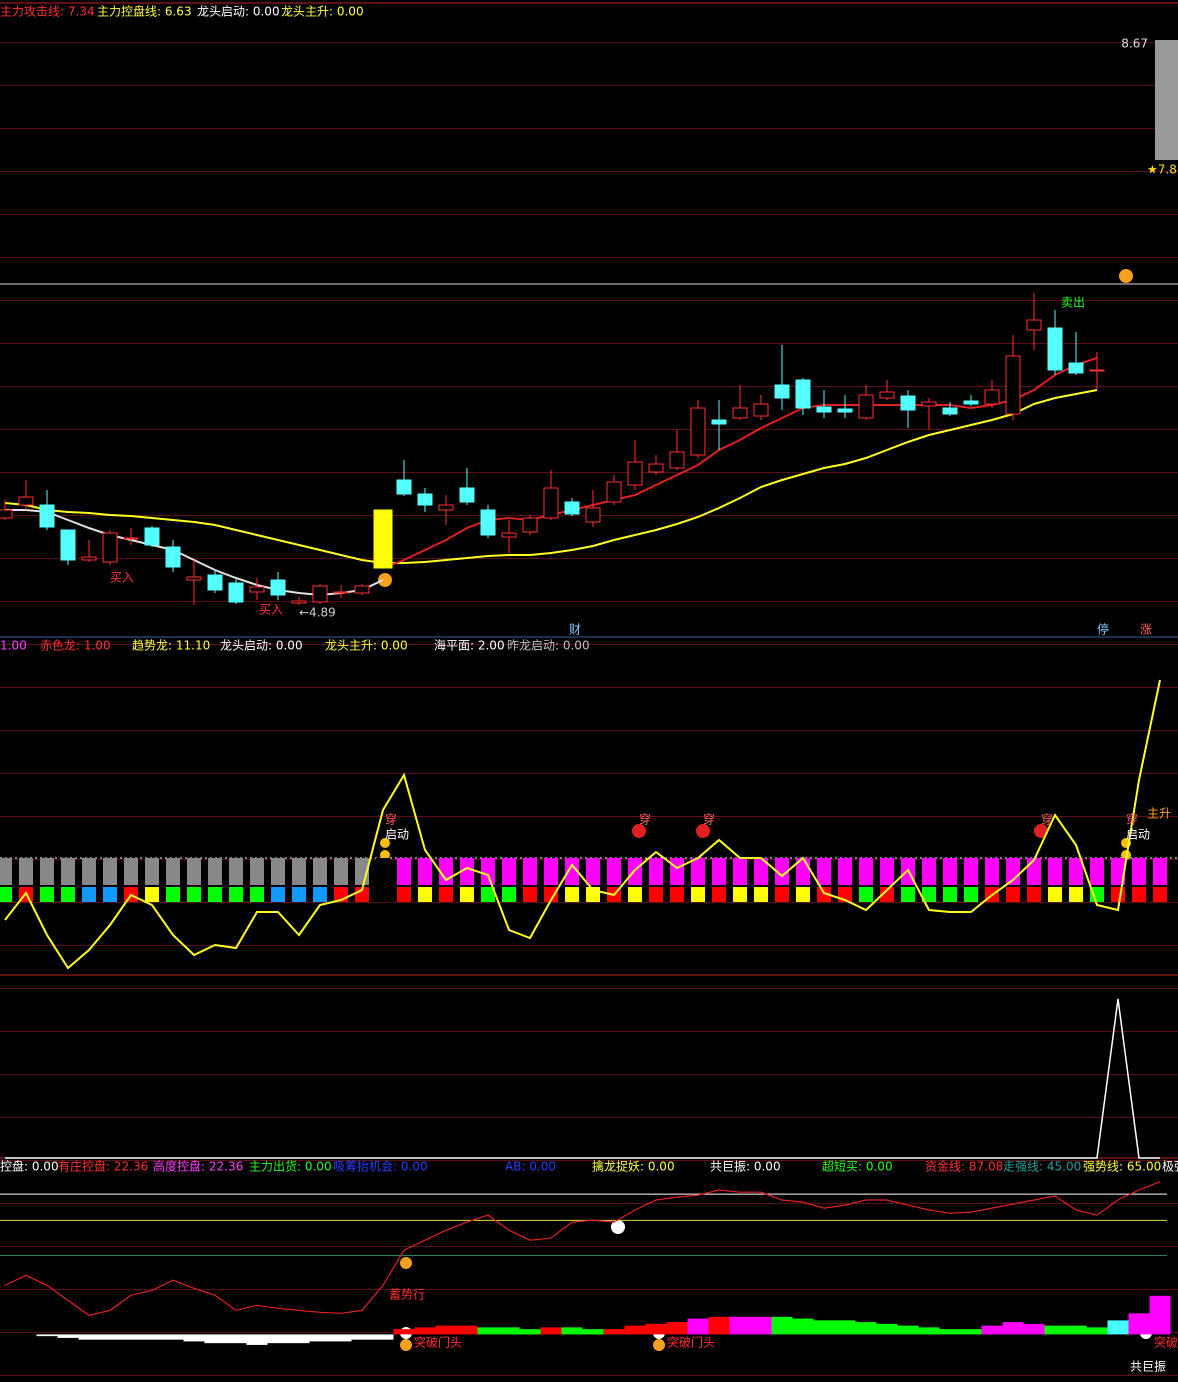  What do you see at coordinates (645, 819) in the screenshot?
I see `signal: 穿` at bounding box center [645, 819].